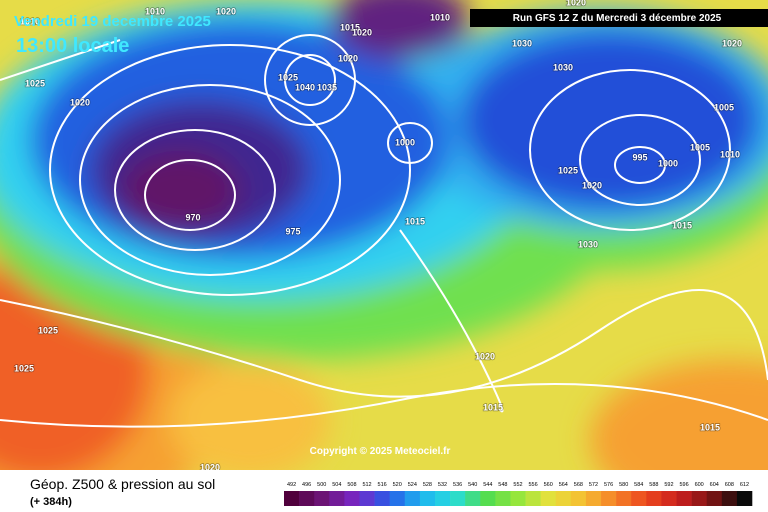 The image size is (768, 512). I want to click on run-info: Run GFS 12 Z du Mercredi 3 décembre 2025, so click(617, 18).